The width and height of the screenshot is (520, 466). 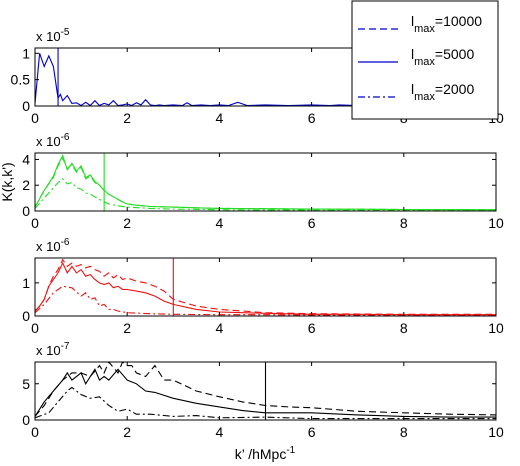 I want to click on y-tick-label: 2, so click(x=26, y=185).